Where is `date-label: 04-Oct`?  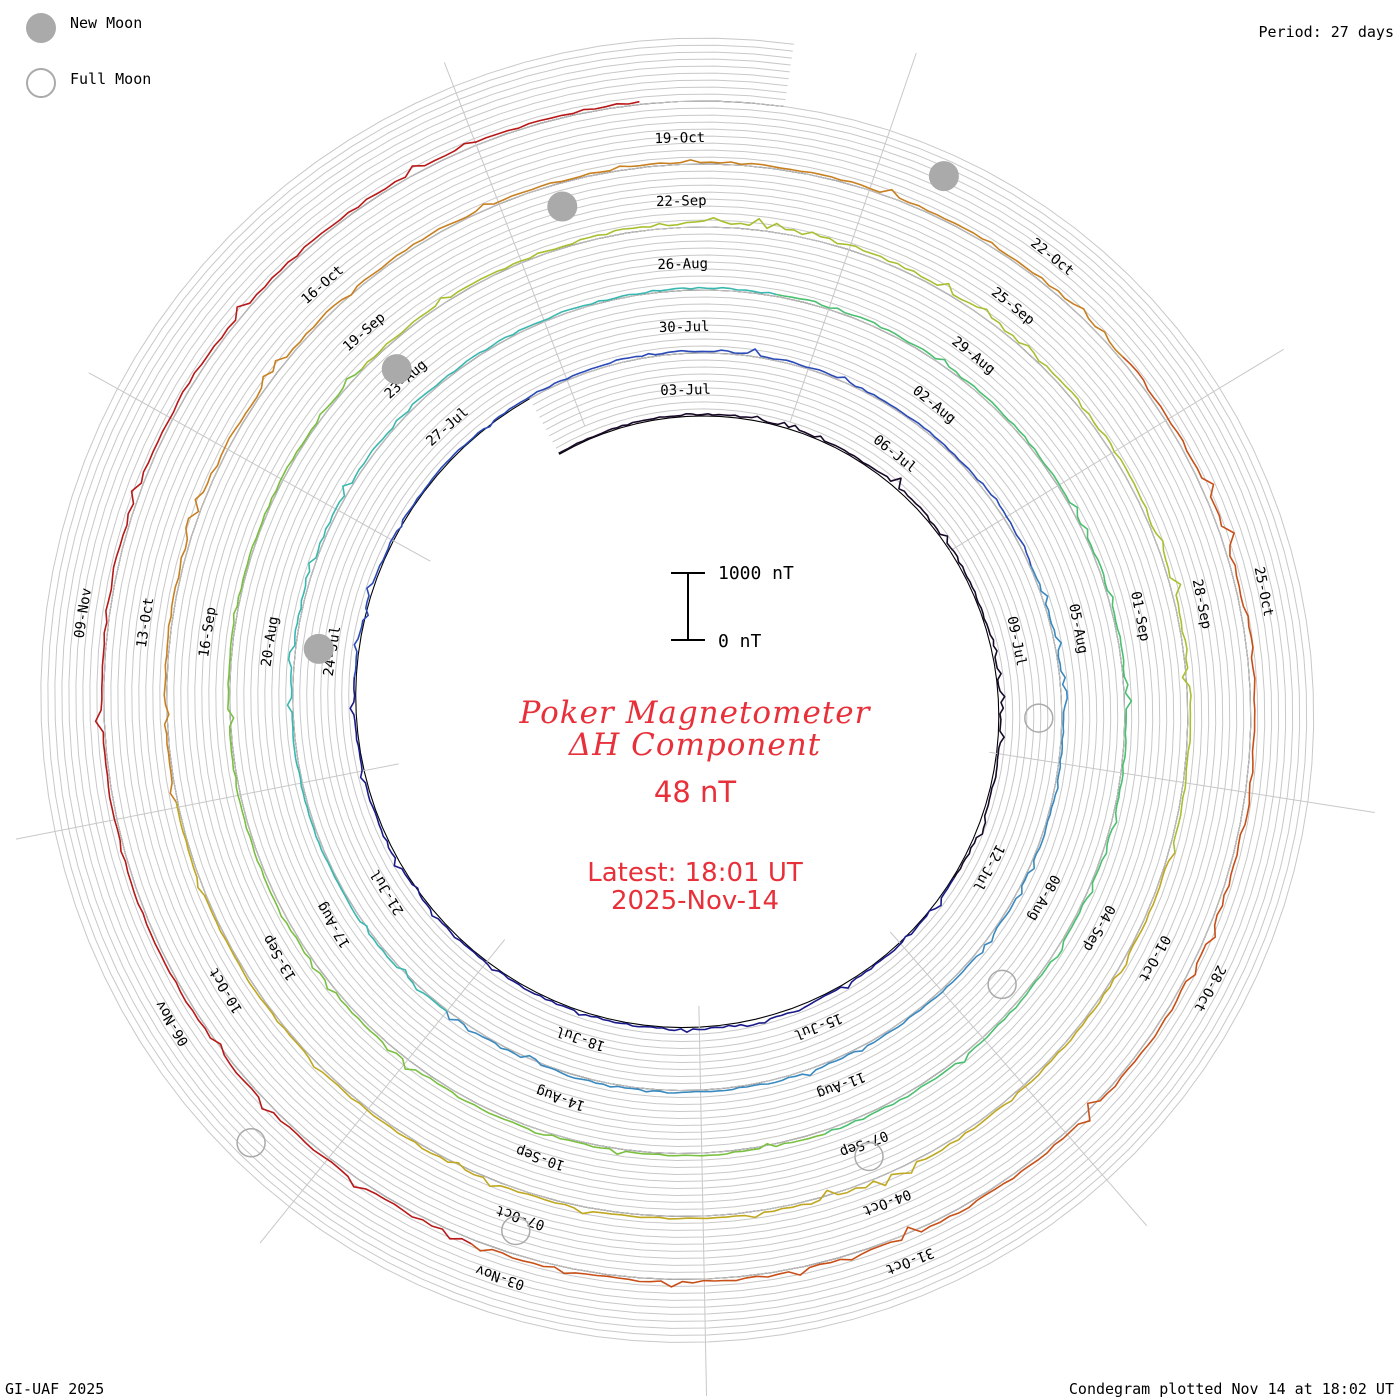
date-label: 04-Oct is located at coordinates (886, 1201).